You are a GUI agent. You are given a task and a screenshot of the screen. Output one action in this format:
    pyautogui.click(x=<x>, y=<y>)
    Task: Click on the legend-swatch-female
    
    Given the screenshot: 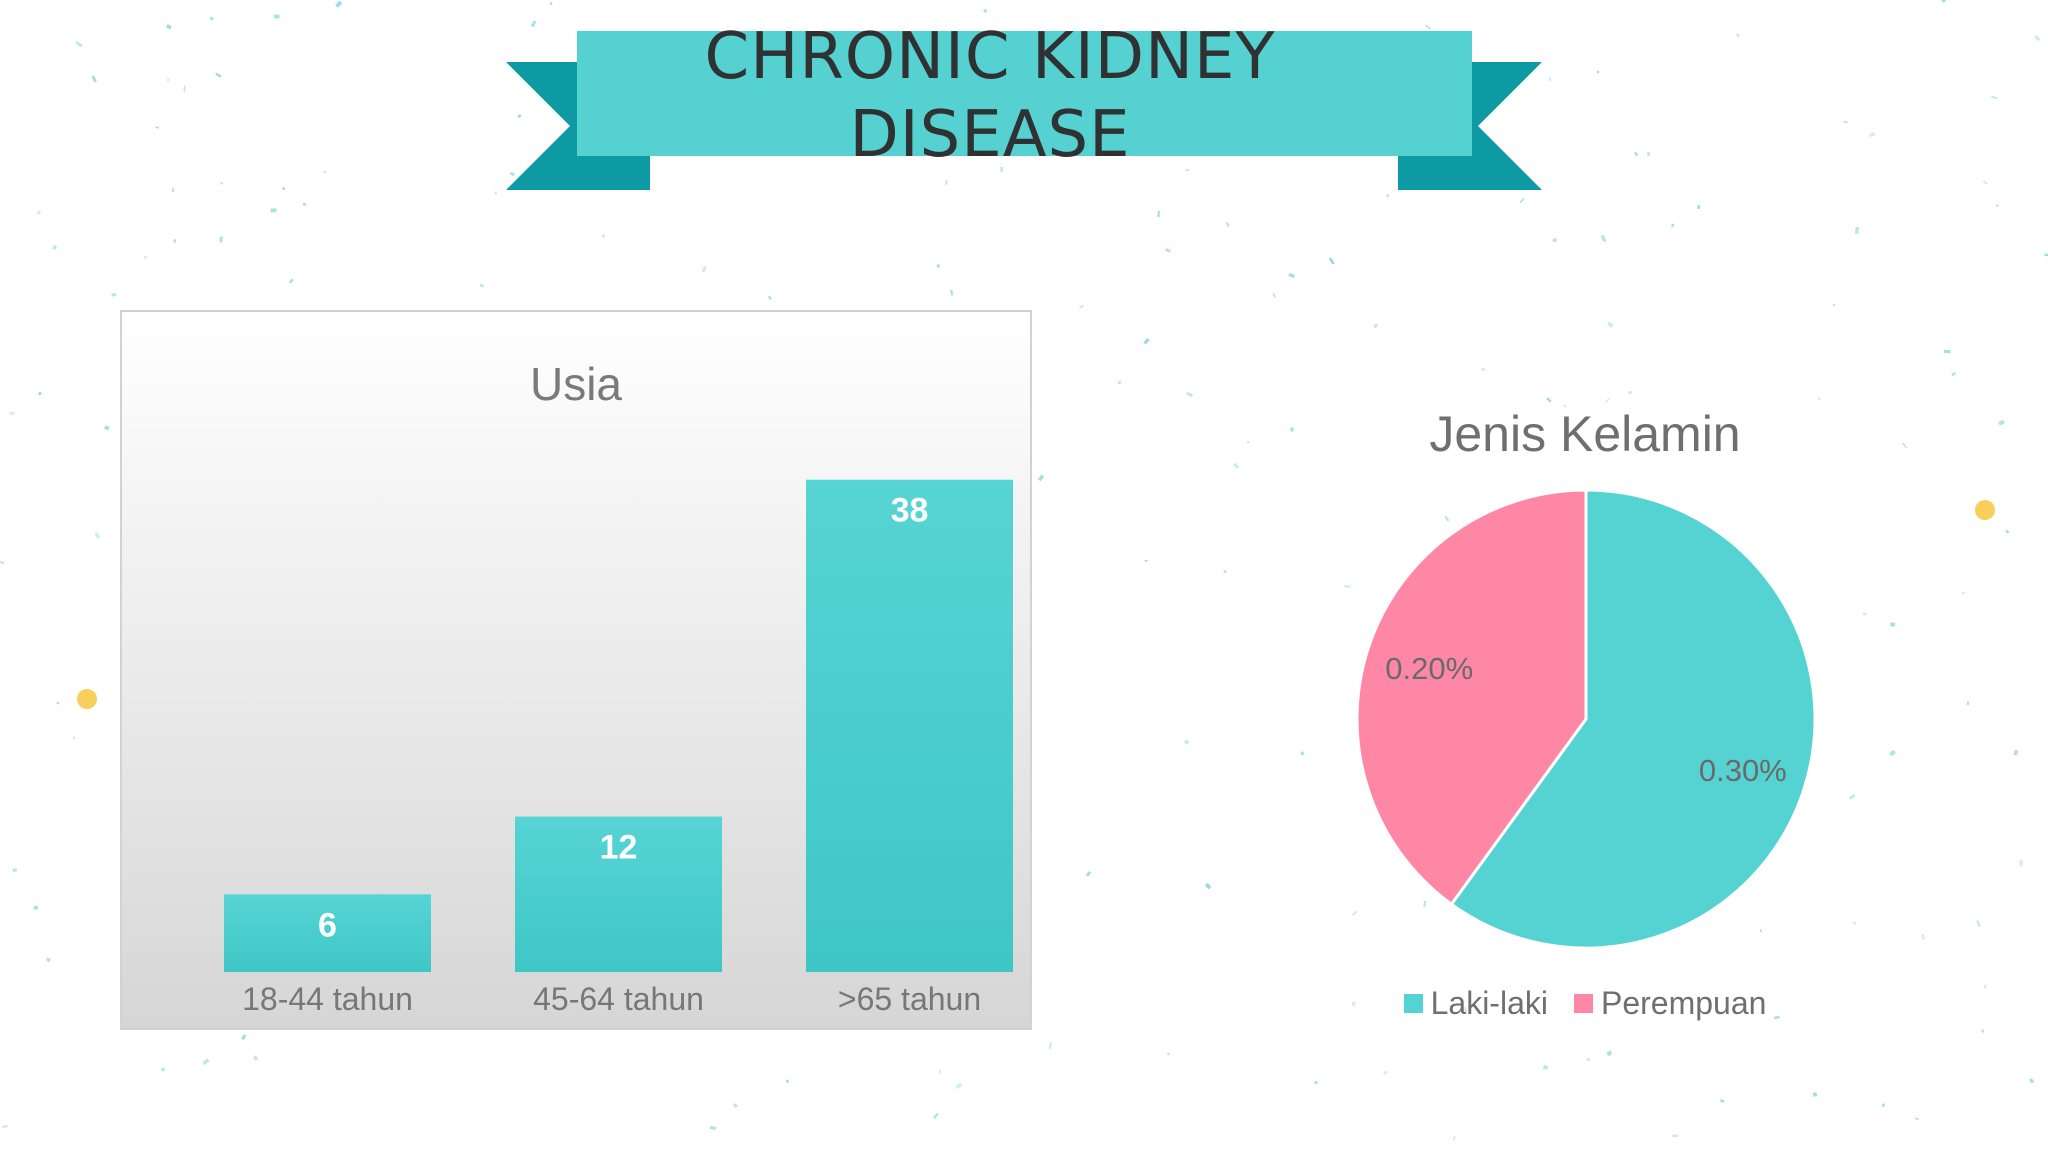 What is the action you would take?
    pyautogui.click(x=1583, y=1003)
    